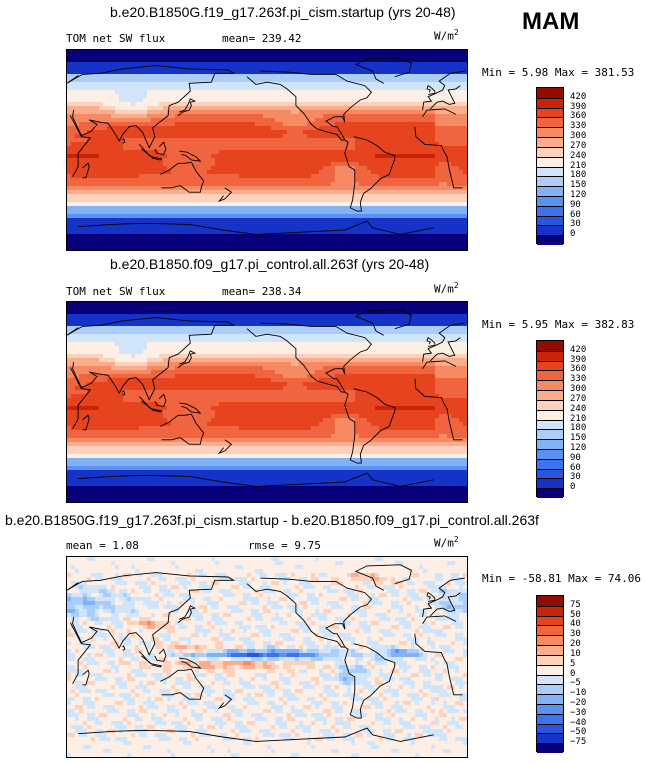 The height and width of the screenshot is (763, 645). I want to click on colorbar-tick-label: 180, so click(578, 175).